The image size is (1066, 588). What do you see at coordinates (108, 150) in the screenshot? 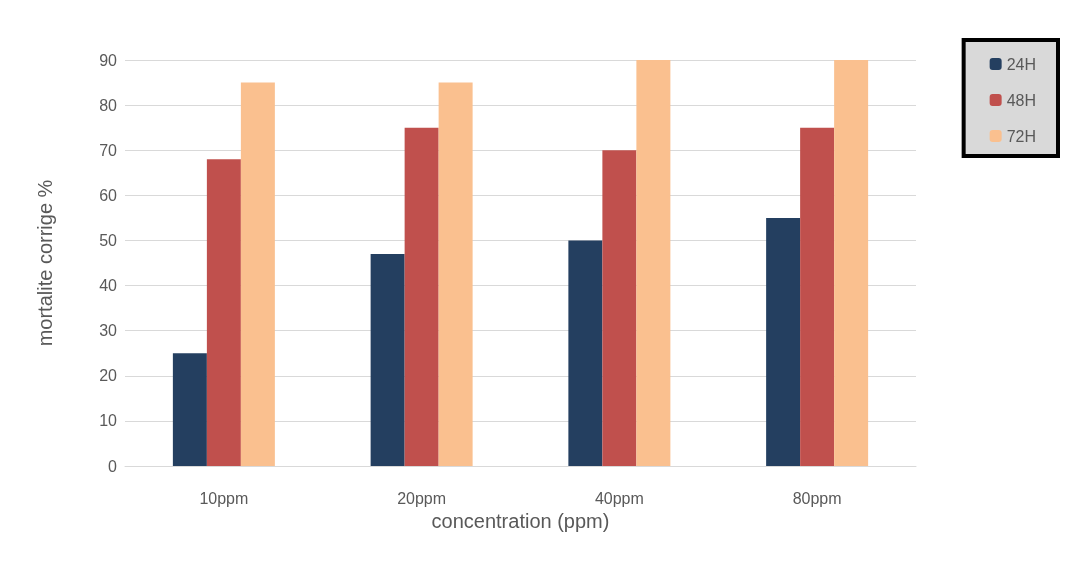
I see `y-tick-label: 70` at bounding box center [108, 150].